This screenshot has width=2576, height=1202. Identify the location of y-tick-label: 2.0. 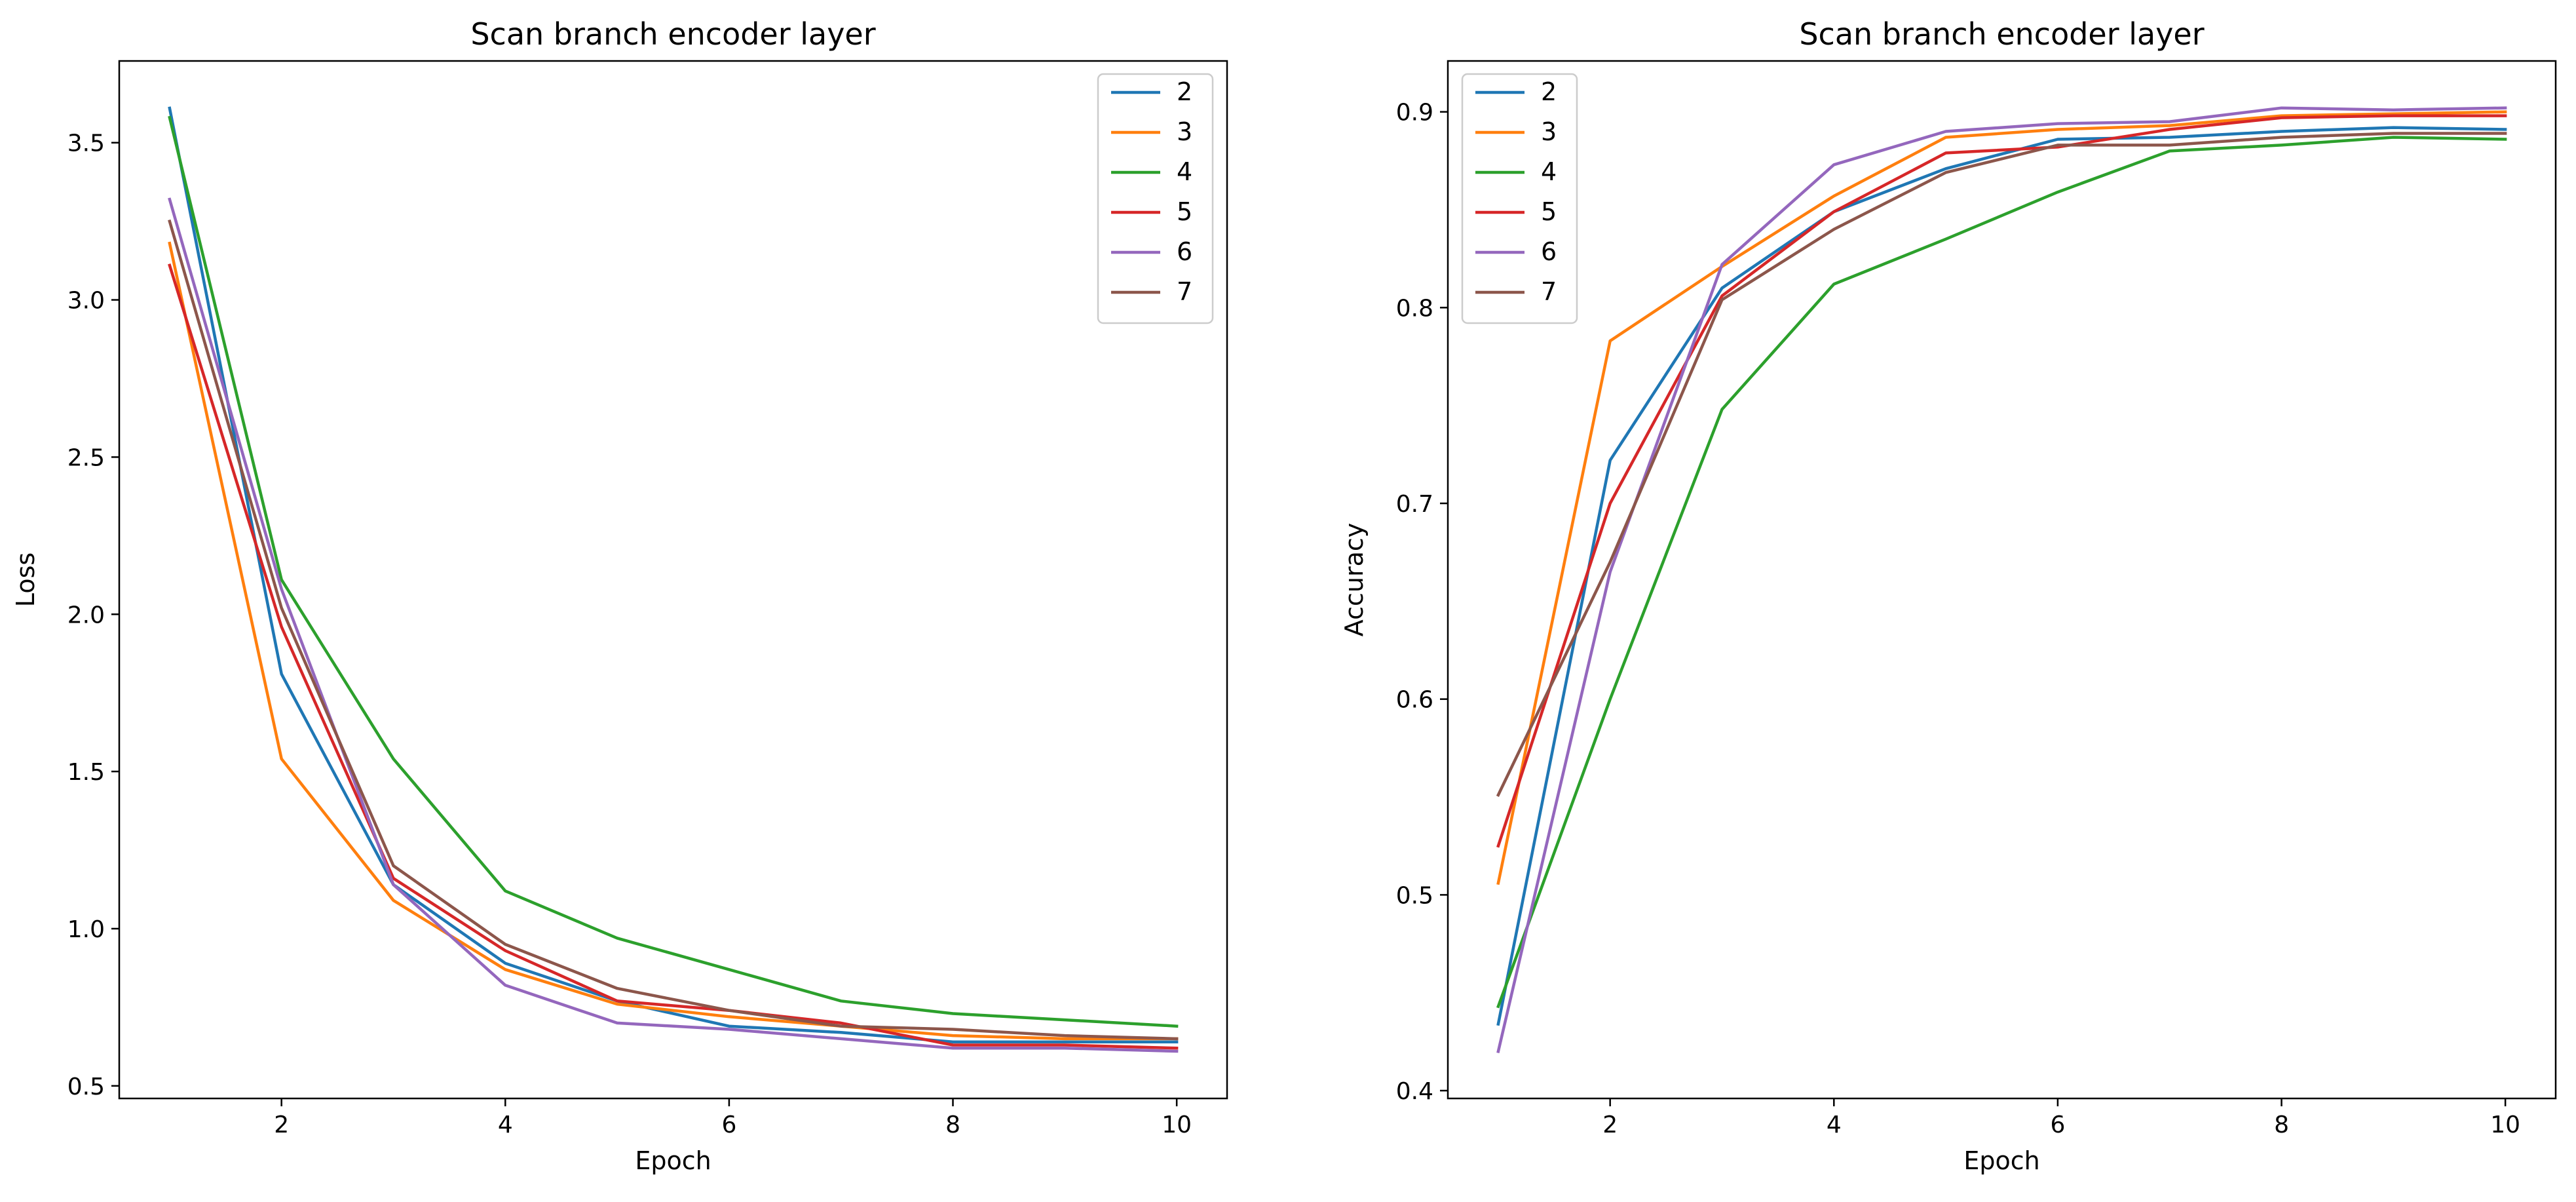
(86, 615).